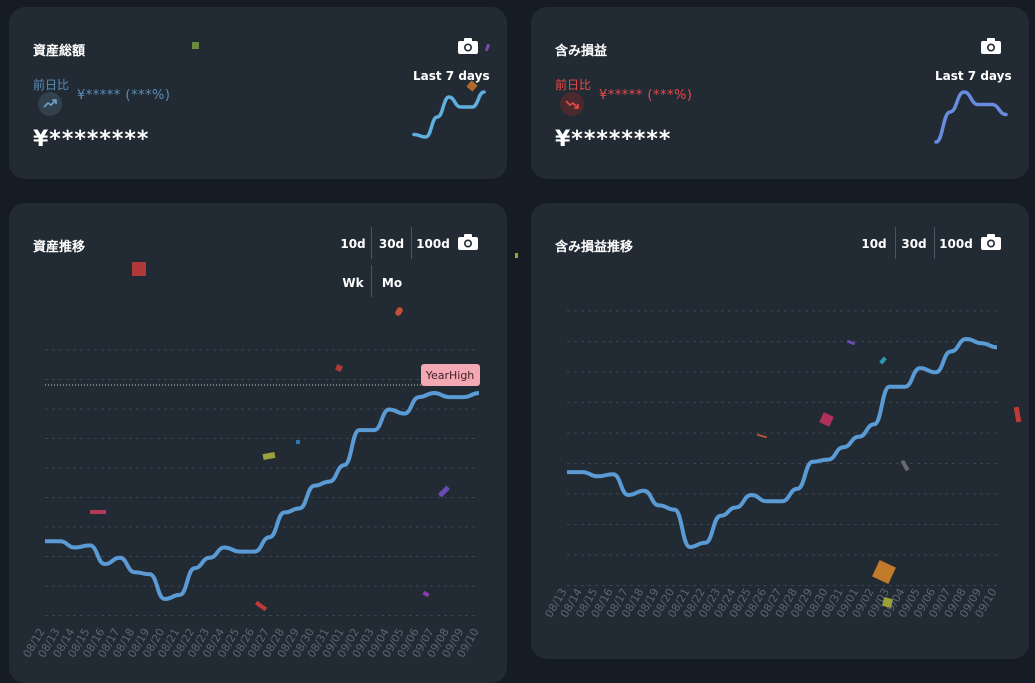 This screenshot has height=683, width=1035. Describe the element at coordinates (392, 283) in the screenshot. I see `range-month-button: Mo` at that location.